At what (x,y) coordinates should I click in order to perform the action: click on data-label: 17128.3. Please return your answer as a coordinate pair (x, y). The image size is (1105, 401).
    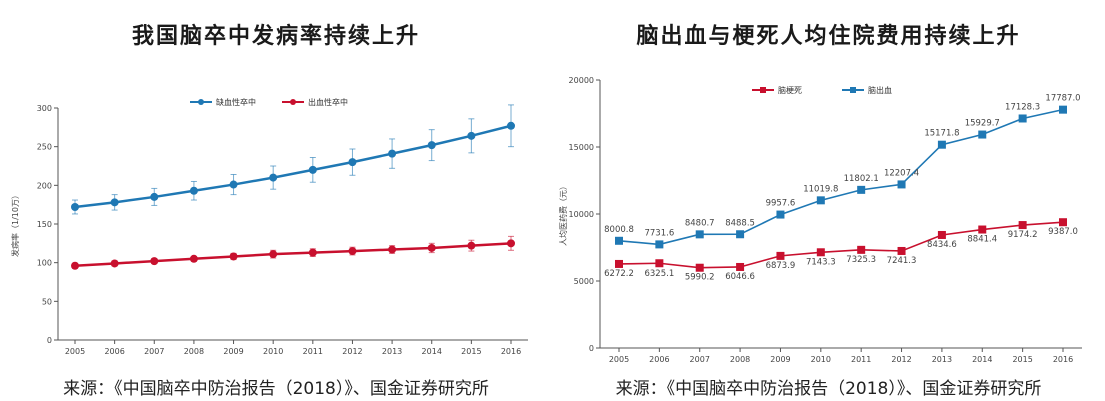
    Looking at the image, I should click on (1022, 107).